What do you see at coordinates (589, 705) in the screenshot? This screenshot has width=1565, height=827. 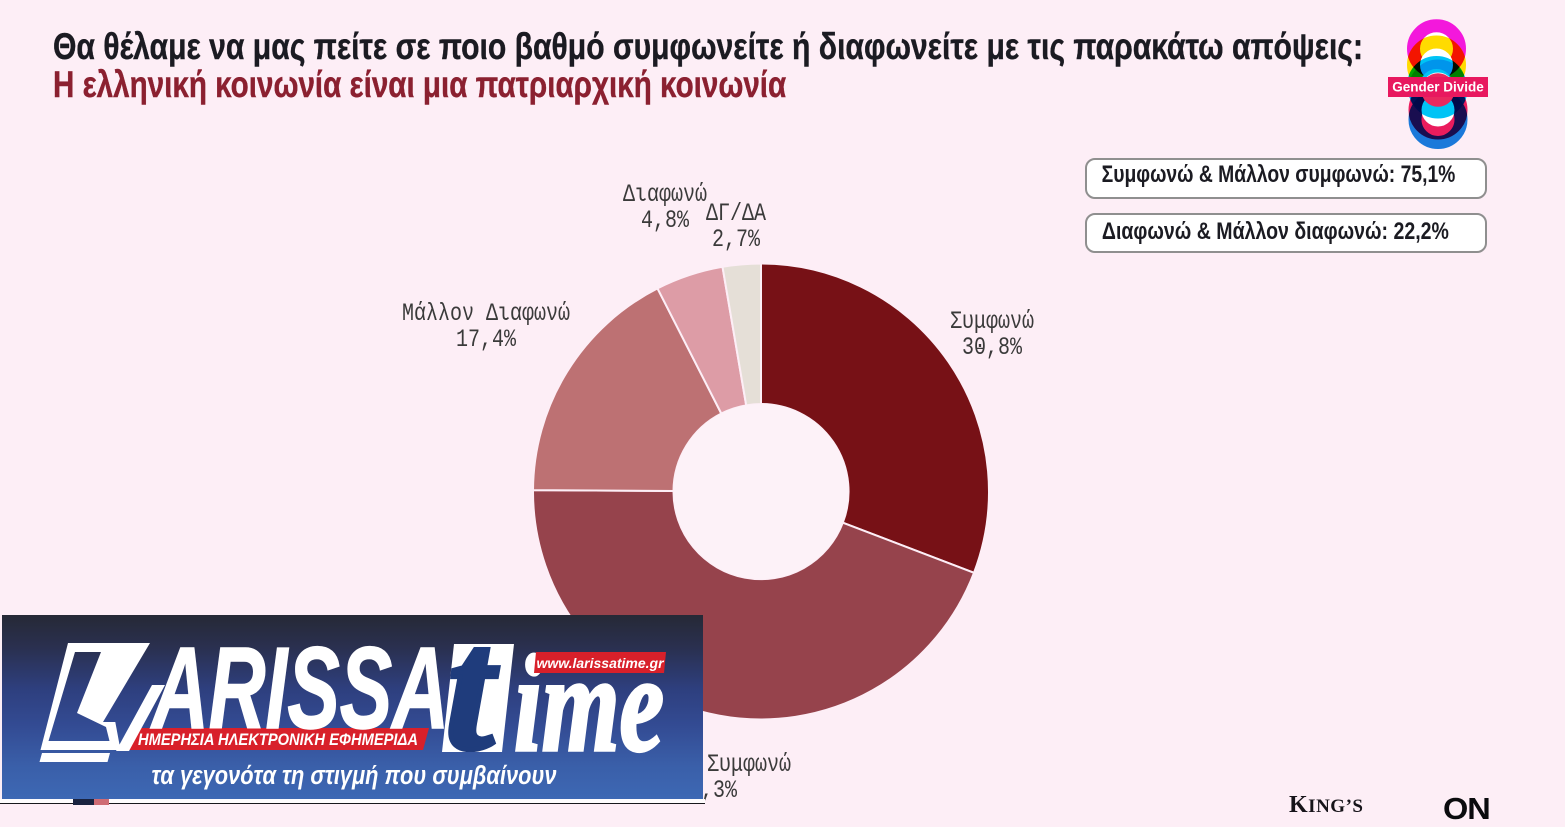 I see `svg-text: ime` at bounding box center [589, 705].